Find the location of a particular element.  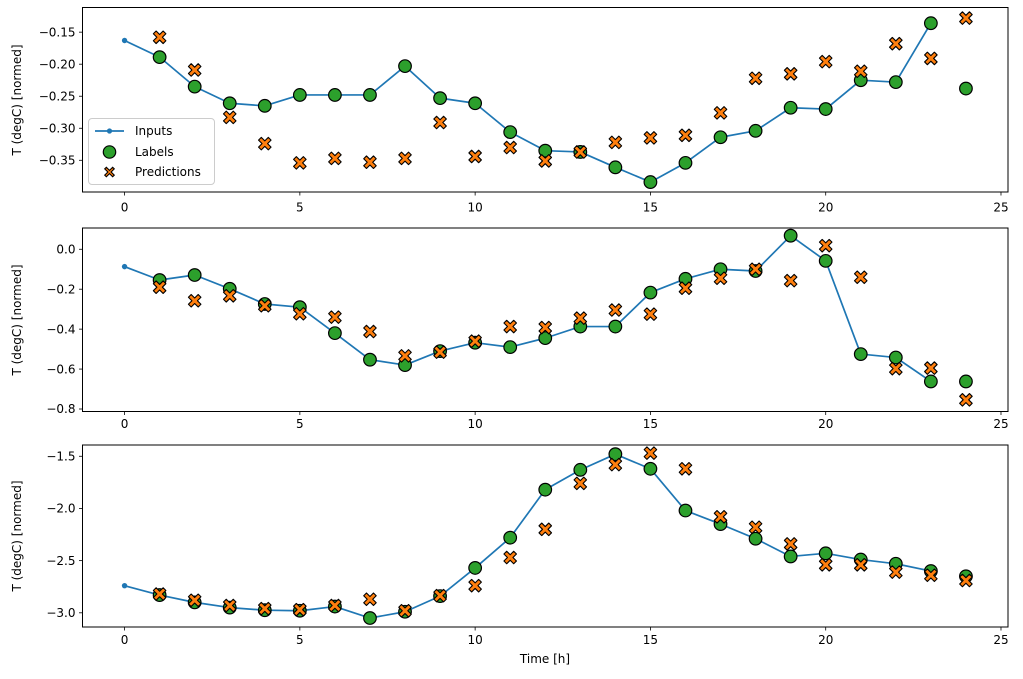

legend-label-labels: Labels is located at coordinates (154, 151).